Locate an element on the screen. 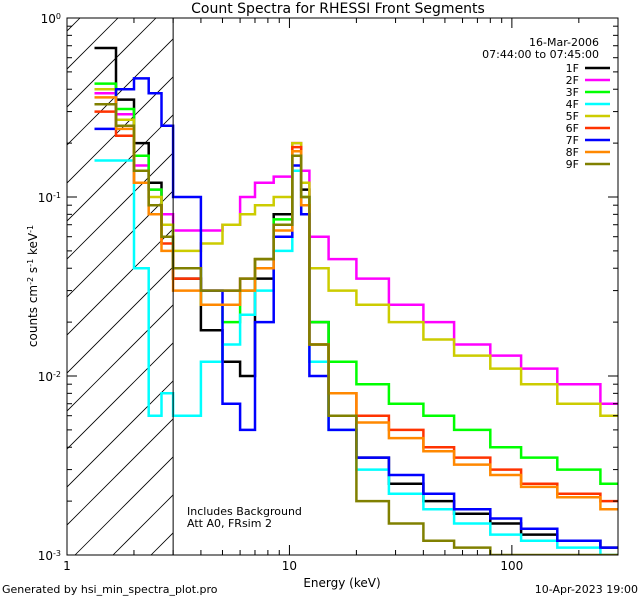 The height and width of the screenshot is (600, 640). legend-label-8F: 8F is located at coordinates (572, 152).